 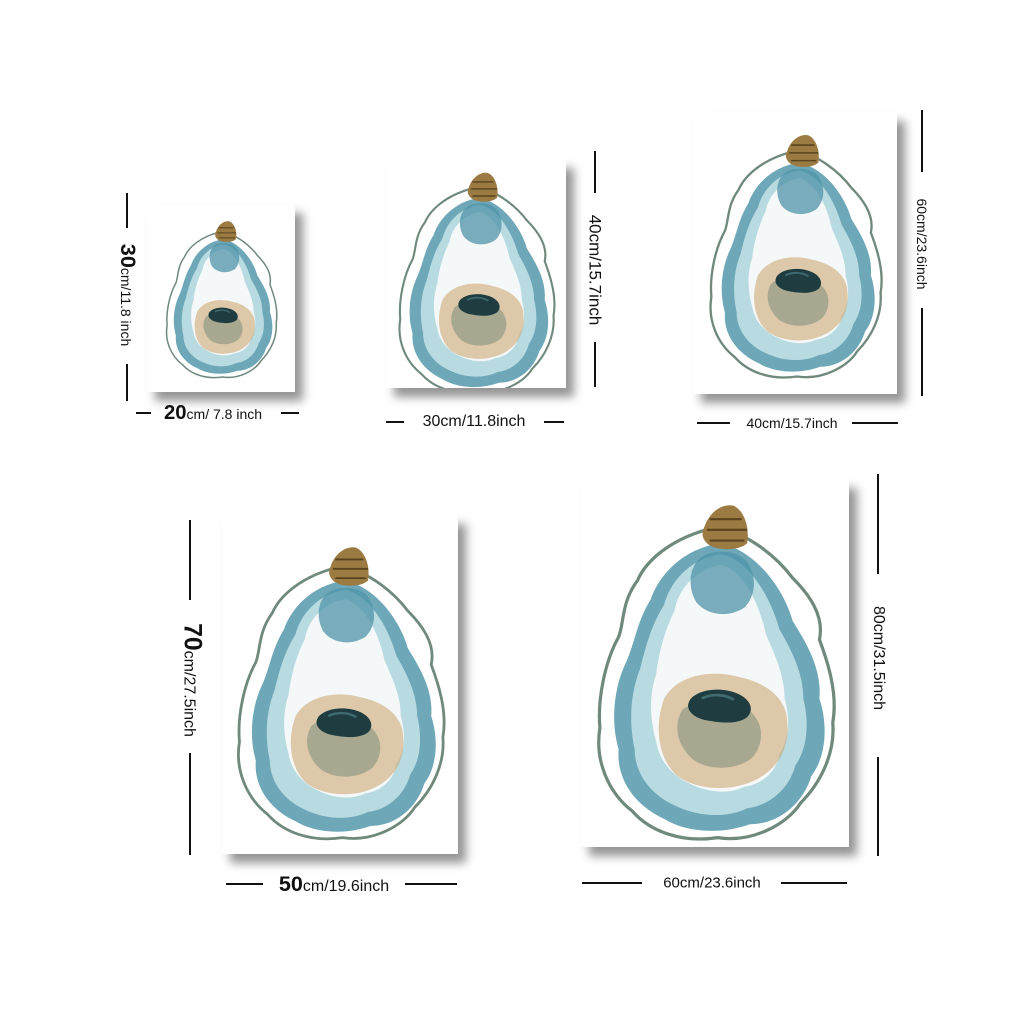 What do you see at coordinates (595, 270) in the screenshot?
I see `height-label: 40cm/15.7inch` at bounding box center [595, 270].